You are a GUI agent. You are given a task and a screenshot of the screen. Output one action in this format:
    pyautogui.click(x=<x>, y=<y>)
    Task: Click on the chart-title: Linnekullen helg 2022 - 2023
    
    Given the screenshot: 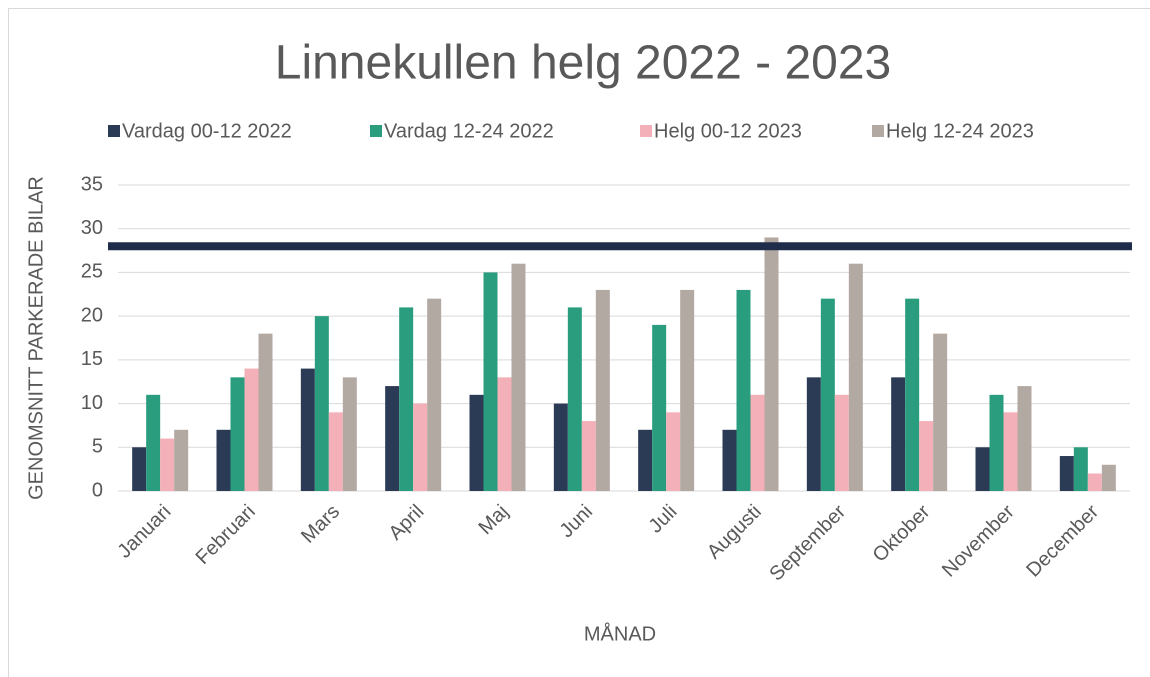 What is the action you would take?
    pyautogui.click(x=583, y=63)
    